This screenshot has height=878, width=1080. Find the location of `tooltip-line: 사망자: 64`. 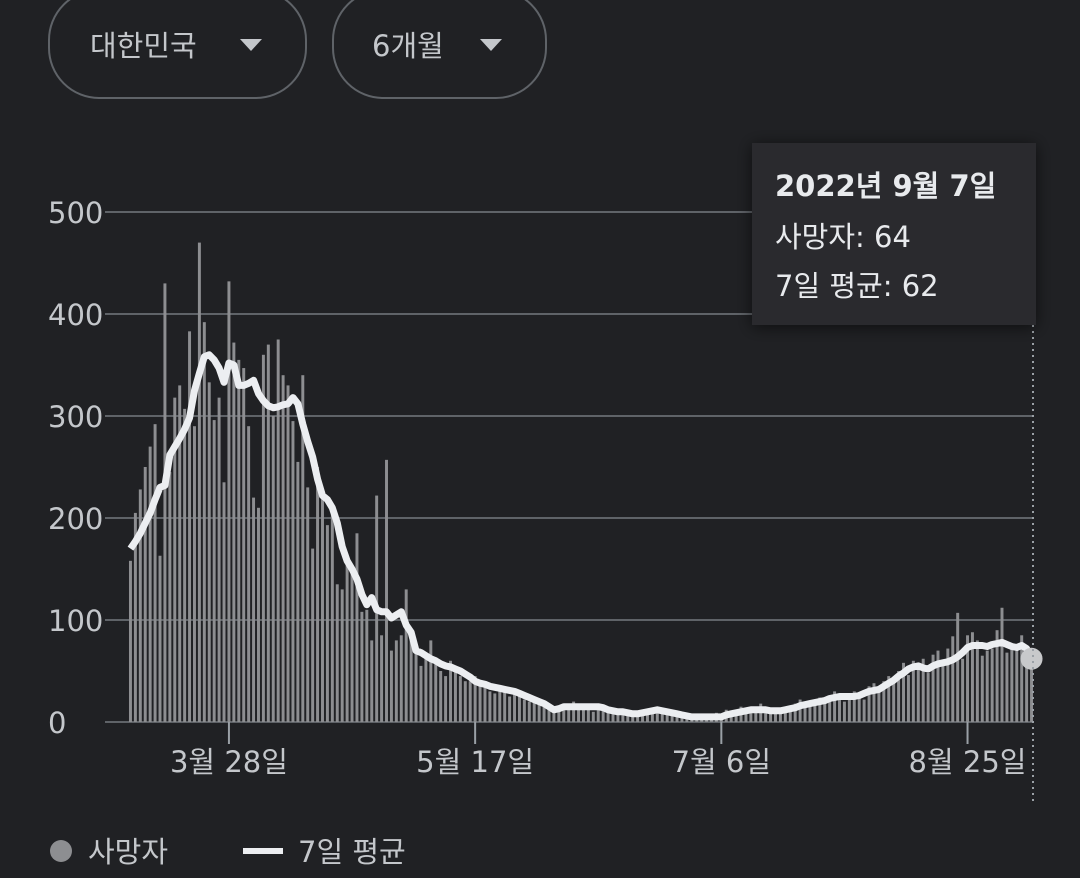

tooltip-line: 사망자: 64 is located at coordinates (843, 237).